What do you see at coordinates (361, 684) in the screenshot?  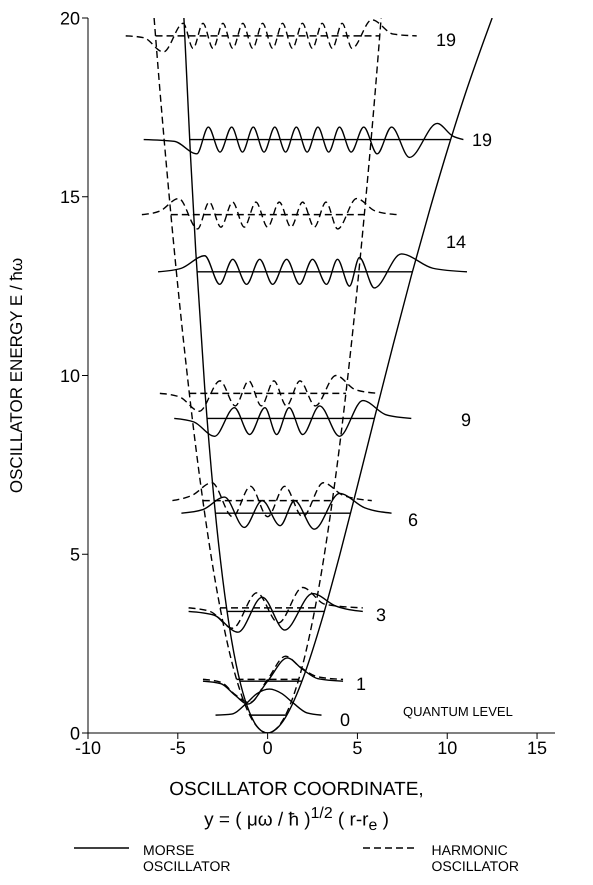 I see `annotation: 1` at bounding box center [361, 684].